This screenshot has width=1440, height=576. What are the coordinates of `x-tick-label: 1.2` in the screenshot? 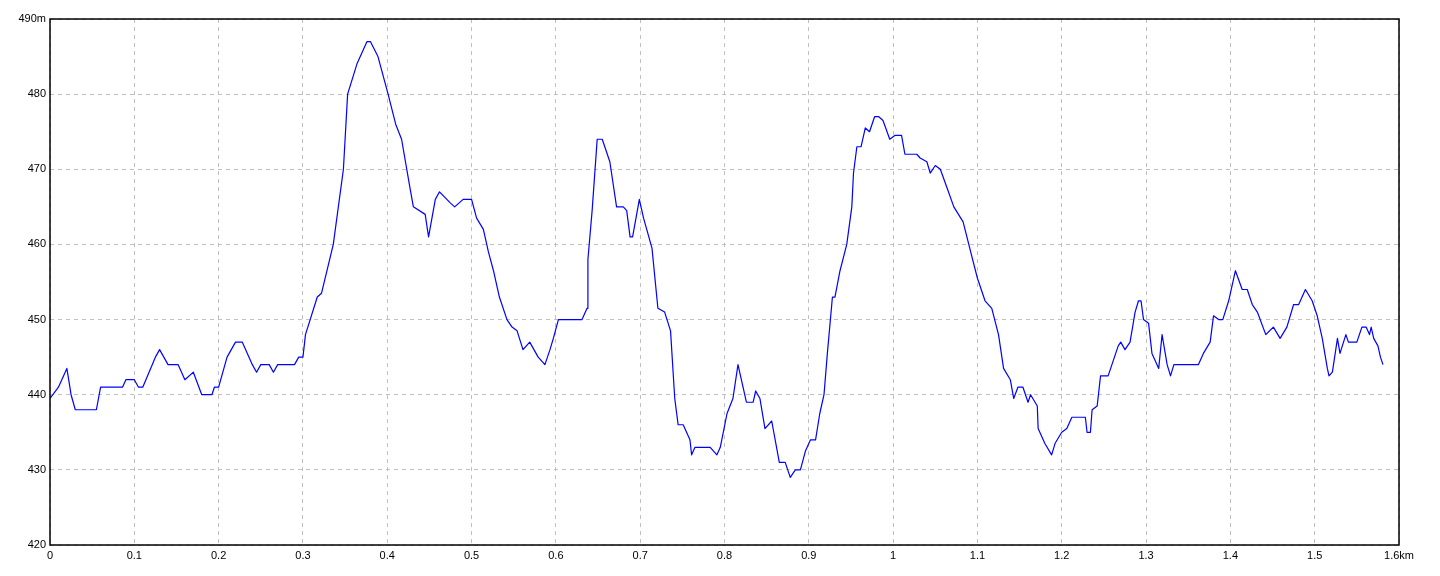 It's located at (1062, 554).